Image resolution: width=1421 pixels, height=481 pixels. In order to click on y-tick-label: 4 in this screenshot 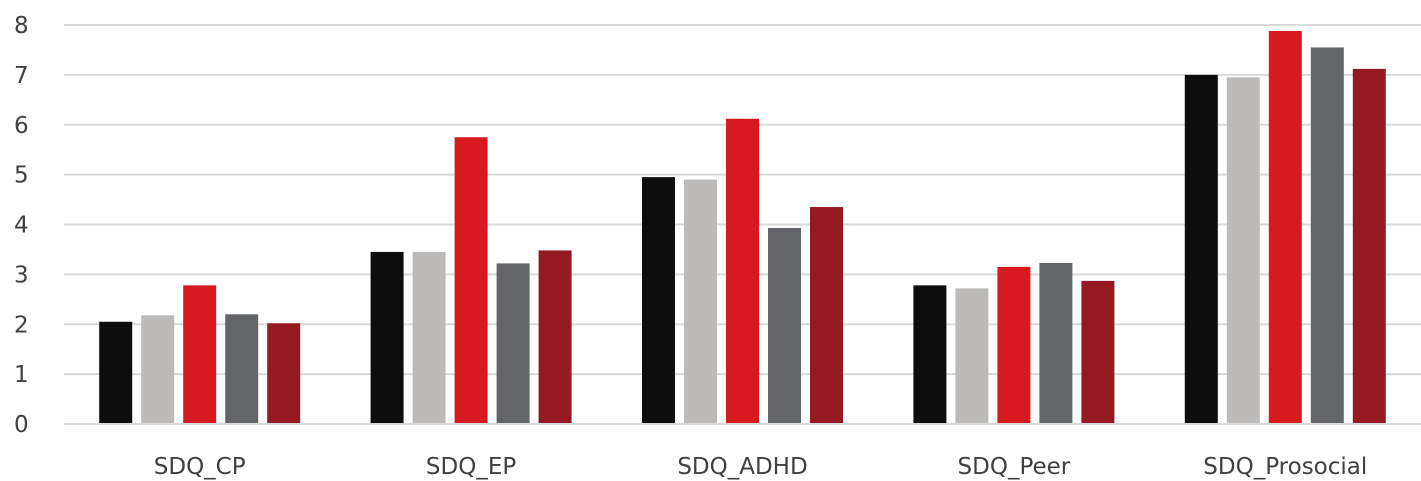, I will do `click(21, 226)`.